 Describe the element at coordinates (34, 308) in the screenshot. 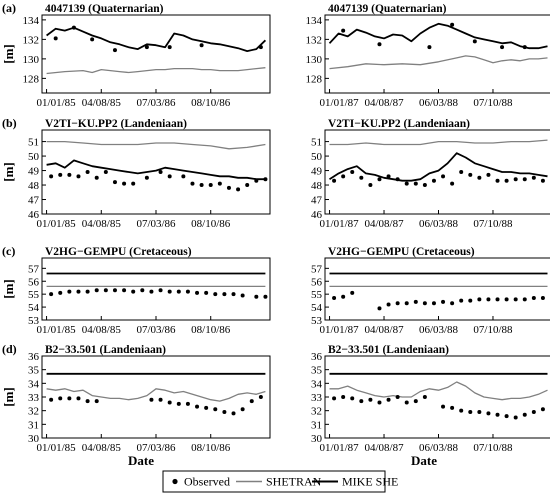

I see `panel-5-ytick-label-1: 54` at that location.